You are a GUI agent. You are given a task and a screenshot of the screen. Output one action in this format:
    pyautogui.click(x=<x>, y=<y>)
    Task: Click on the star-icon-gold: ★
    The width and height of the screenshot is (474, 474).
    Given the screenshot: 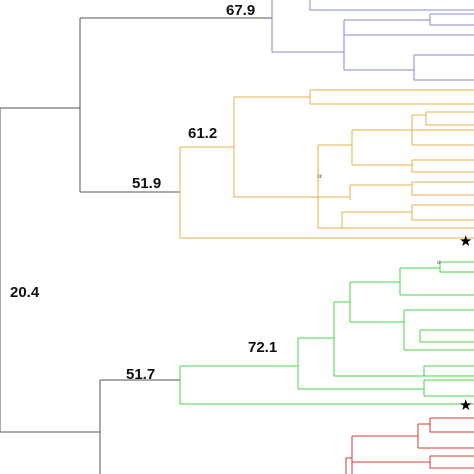 What is the action you would take?
    pyautogui.click(x=465, y=241)
    